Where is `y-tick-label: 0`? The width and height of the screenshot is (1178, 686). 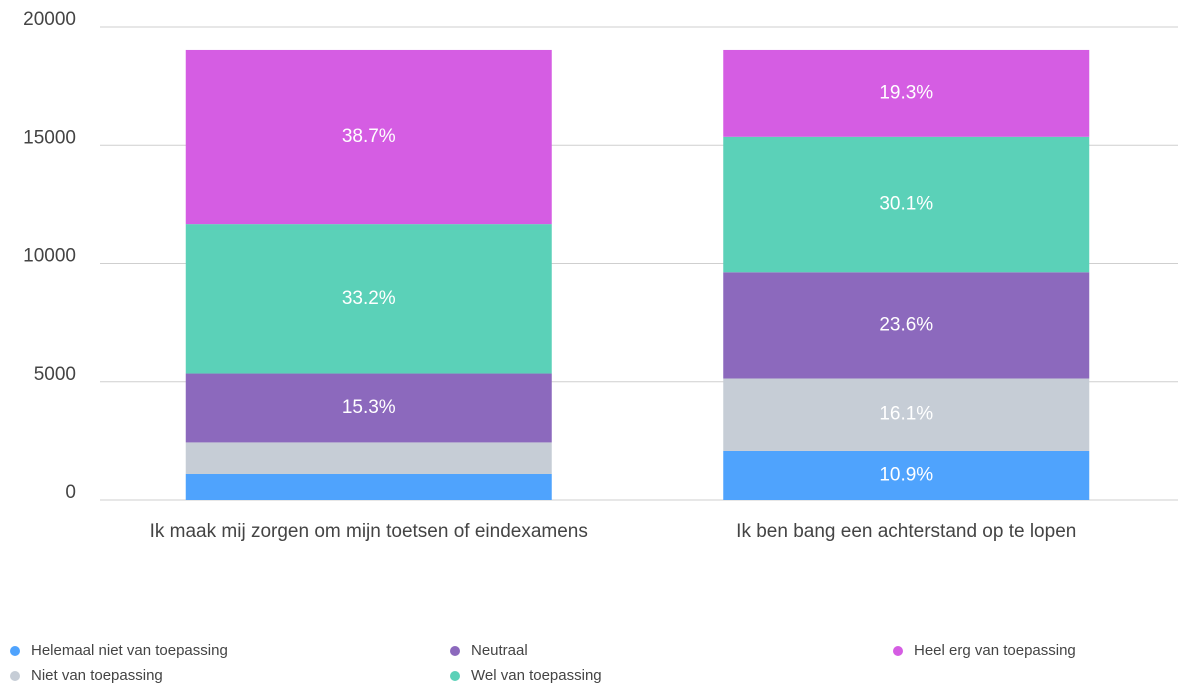
y-tick-label: 0 is located at coordinates (70, 492).